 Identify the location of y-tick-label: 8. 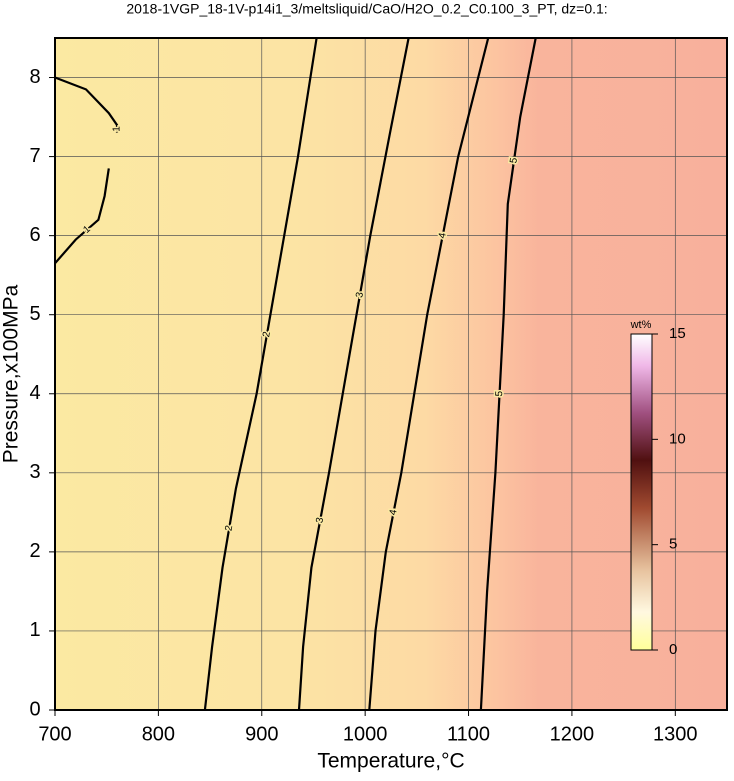
(34, 77).